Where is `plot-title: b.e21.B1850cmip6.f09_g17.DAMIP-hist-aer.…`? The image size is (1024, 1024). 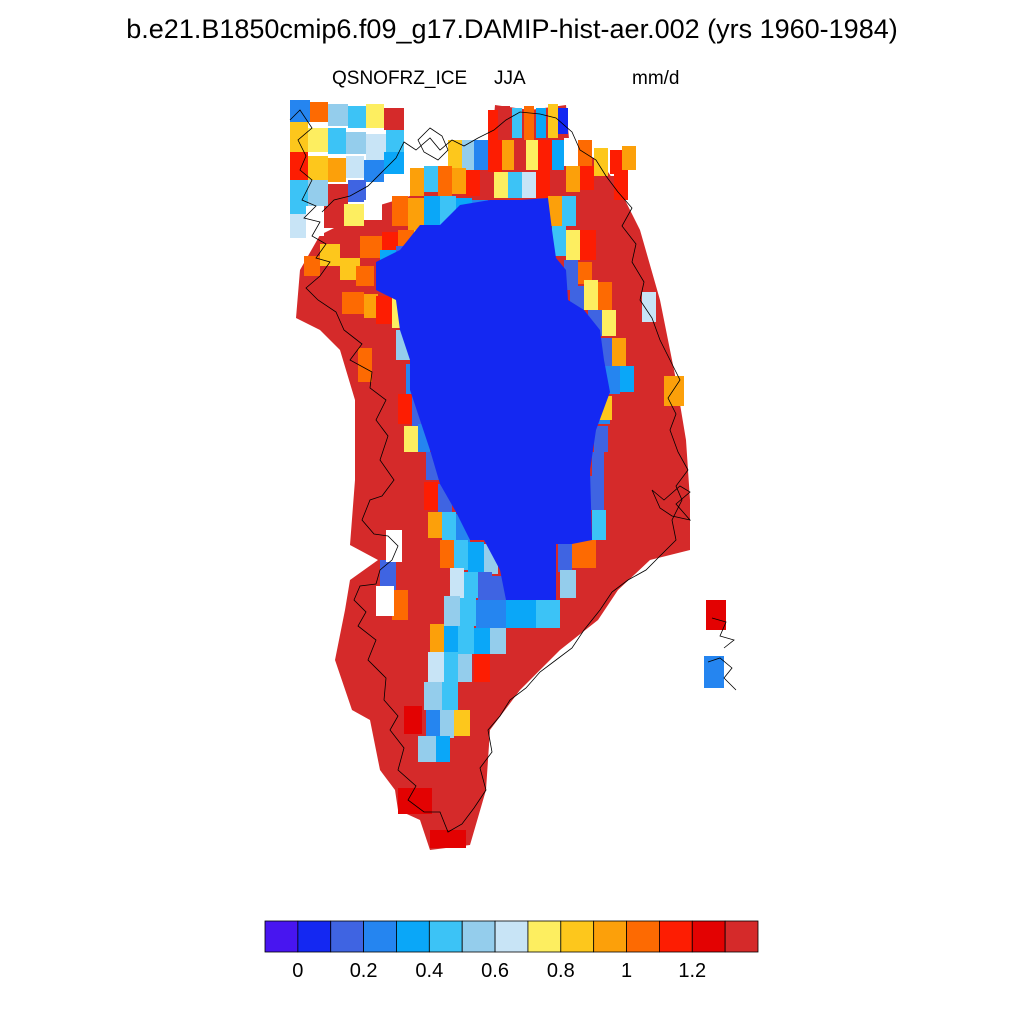
plot-title: b.e21.B1850cmip6.f09_g17.DAMIP-hist-aer.… is located at coordinates (512, 29).